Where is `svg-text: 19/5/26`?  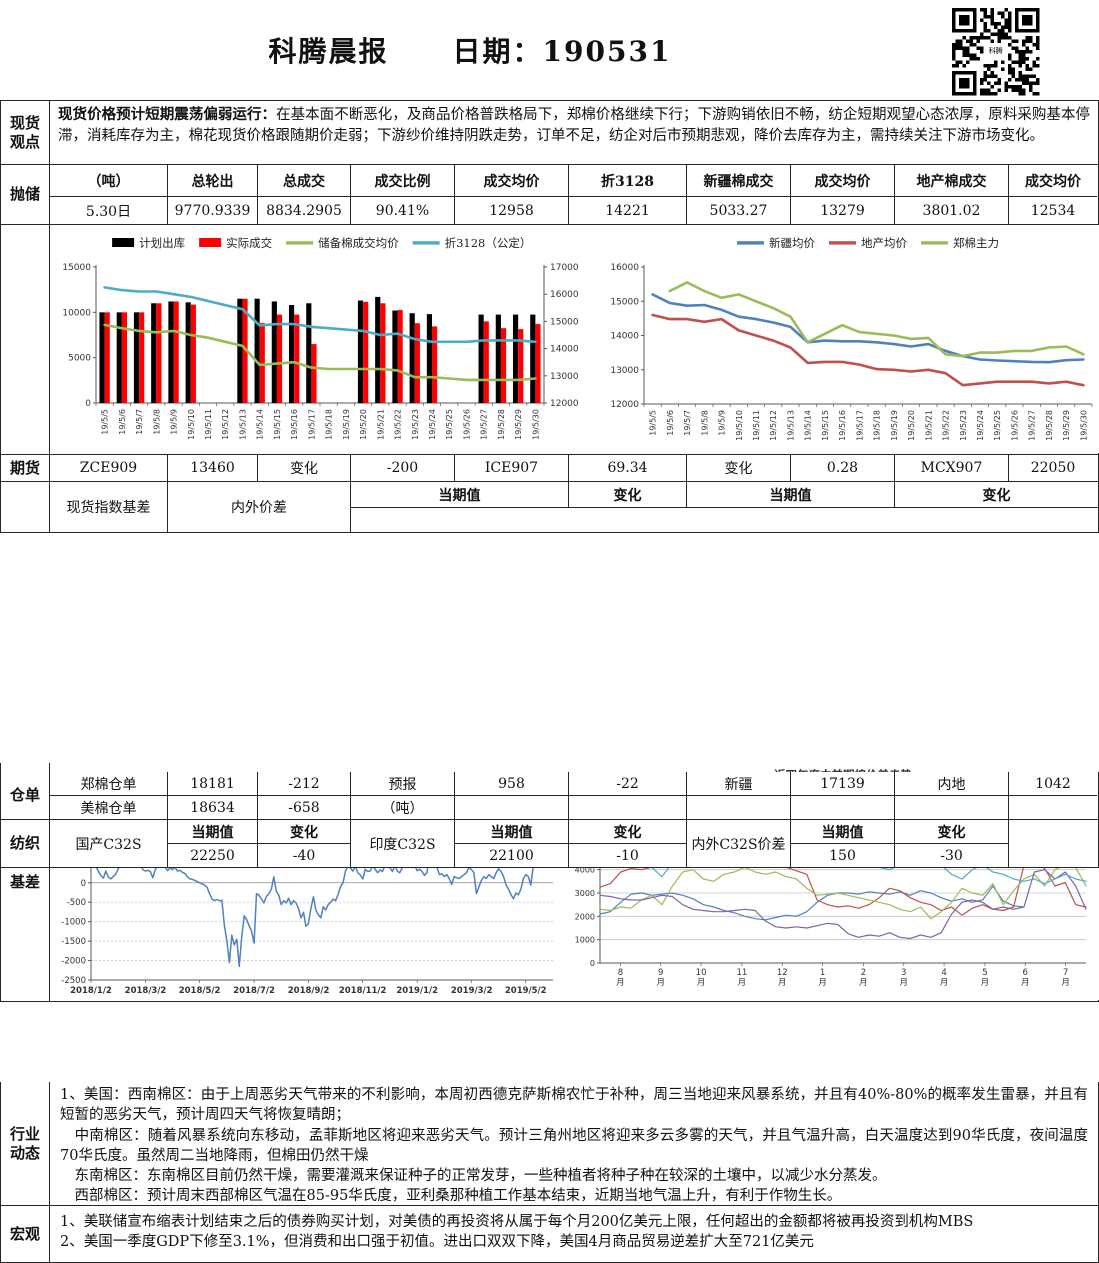
svg-text: 19/5/26 is located at coordinates (1014, 425).